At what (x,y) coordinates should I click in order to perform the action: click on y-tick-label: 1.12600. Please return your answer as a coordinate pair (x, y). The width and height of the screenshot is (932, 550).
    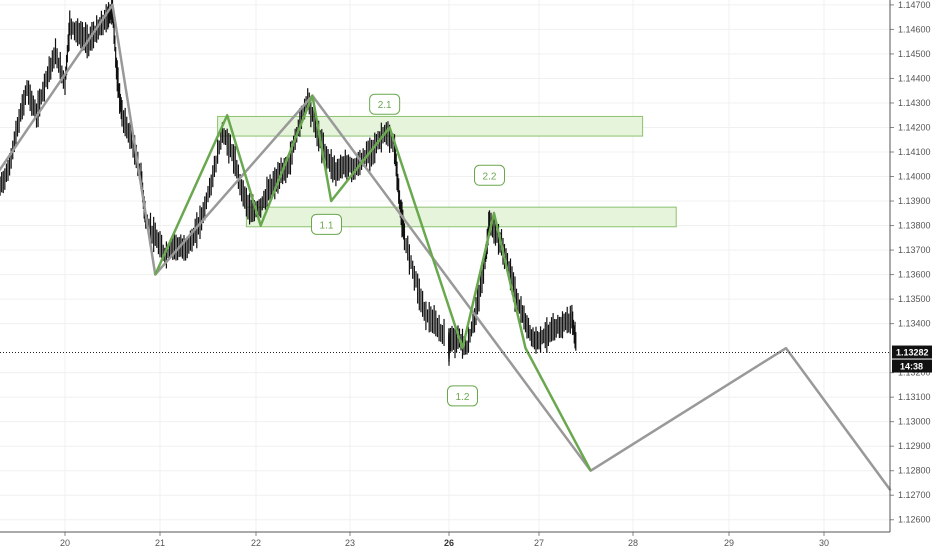
    Looking at the image, I should click on (914, 520).